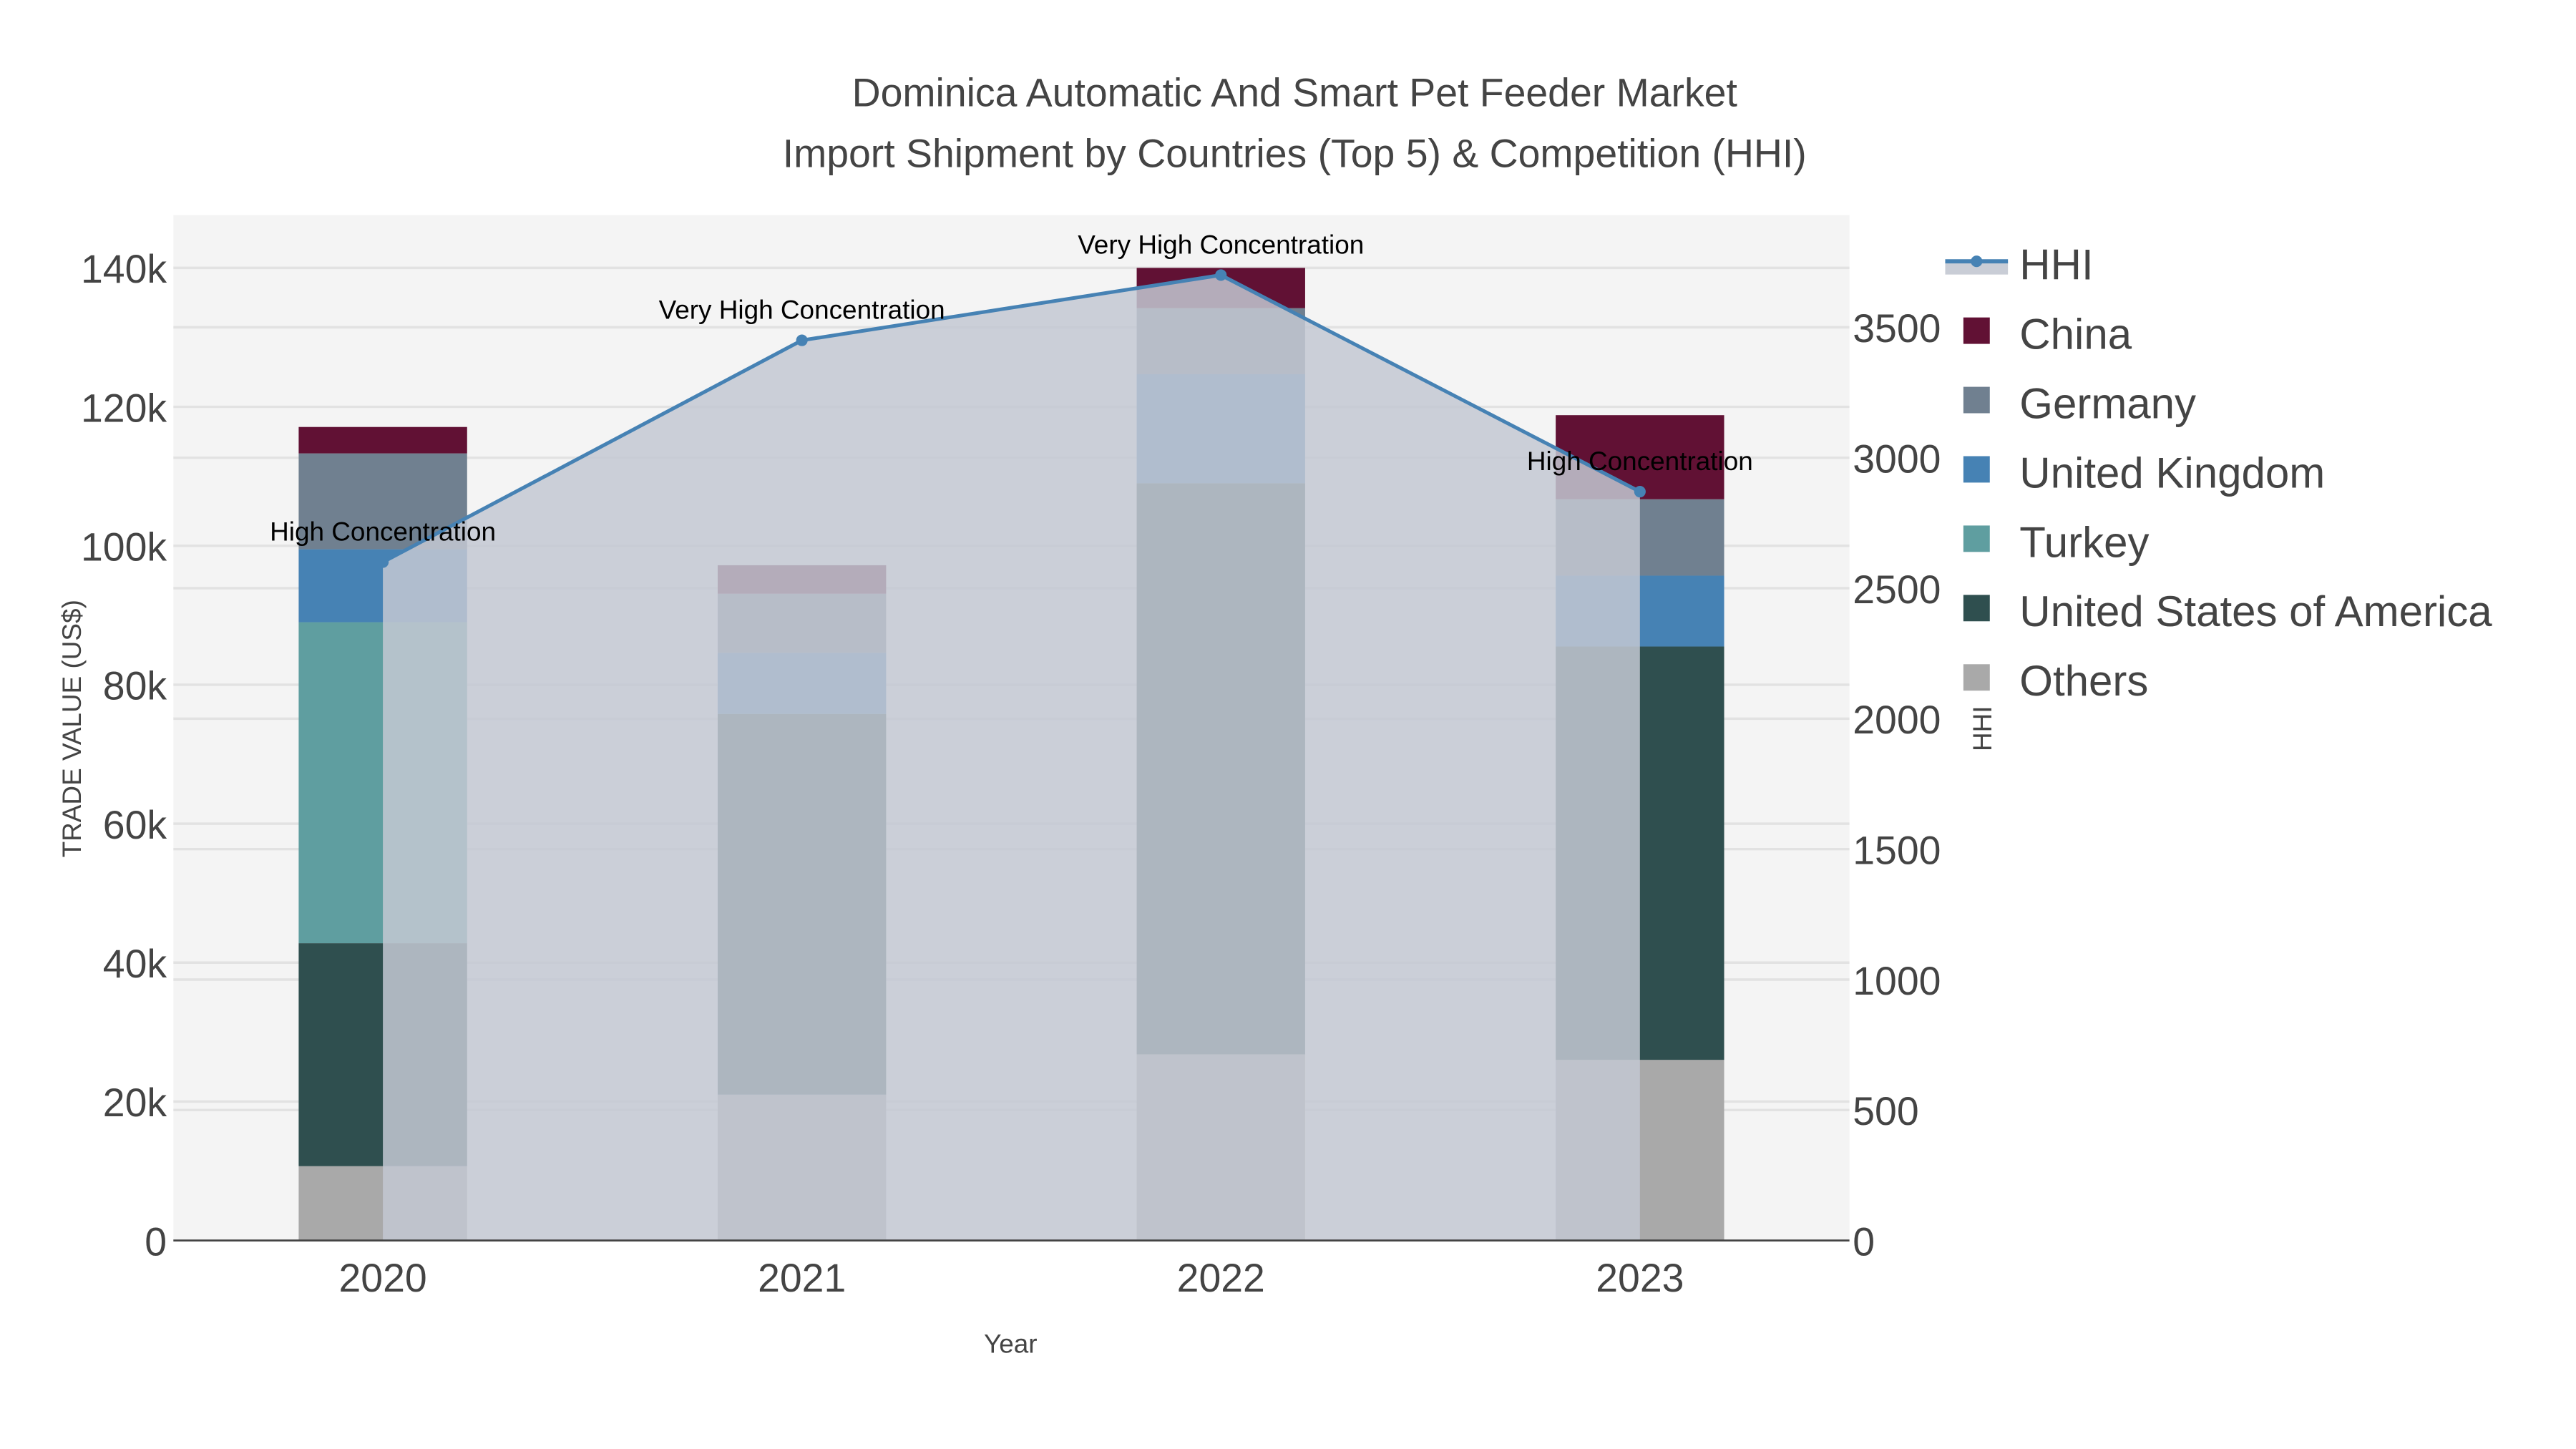 The width and height of the screenshot is (2576, 1449). Describe the element at coordinates (1897, 850) in the screenshot. I see `y2-tick-label: 1500` at that location.